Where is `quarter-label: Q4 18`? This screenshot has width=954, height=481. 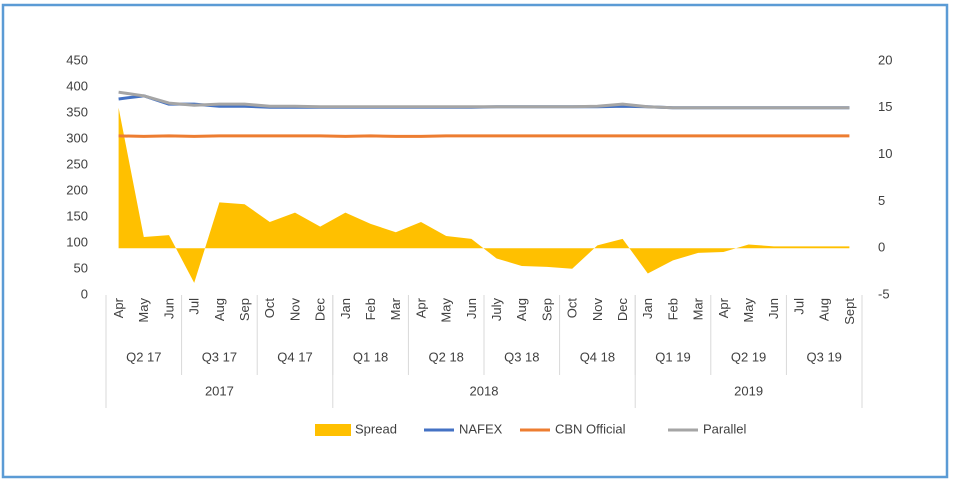
quarter-label: Q4 18 is located at coordinates (597, 356).